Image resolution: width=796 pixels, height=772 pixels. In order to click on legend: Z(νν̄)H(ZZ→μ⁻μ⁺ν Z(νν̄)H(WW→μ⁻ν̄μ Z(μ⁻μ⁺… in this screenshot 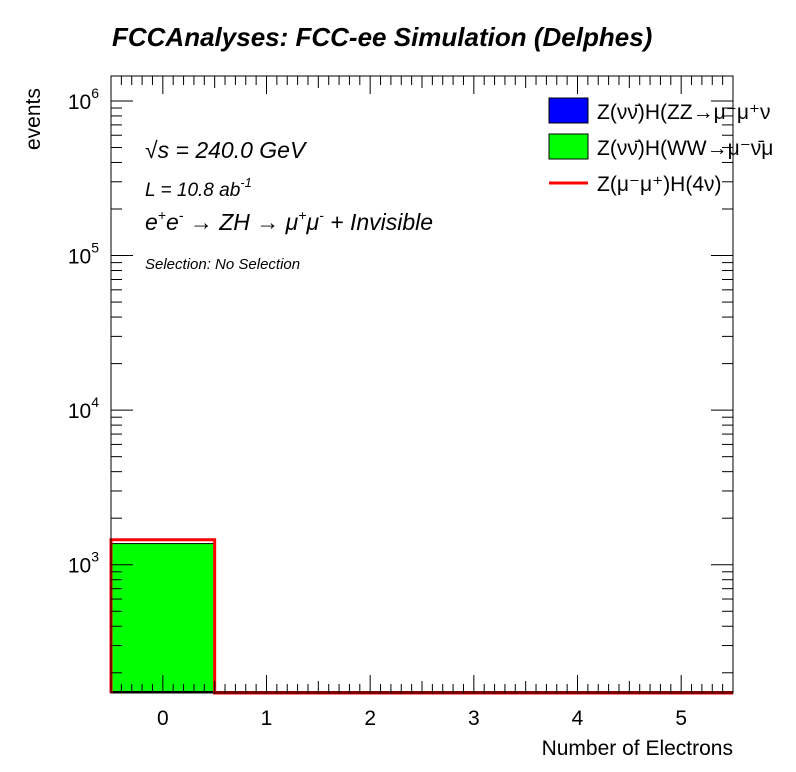, I will do `click(660, 146)`.